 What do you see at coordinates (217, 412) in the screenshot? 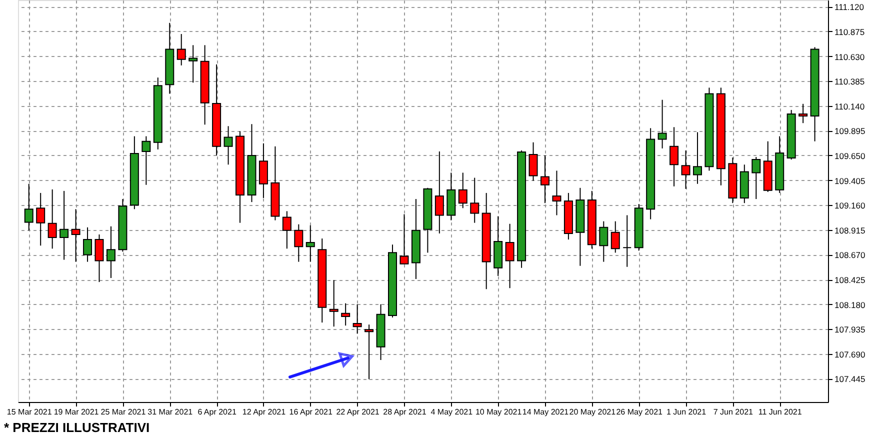
I see `x-tick-label: 6 Apr 2021` at bounding box center [217, 412].